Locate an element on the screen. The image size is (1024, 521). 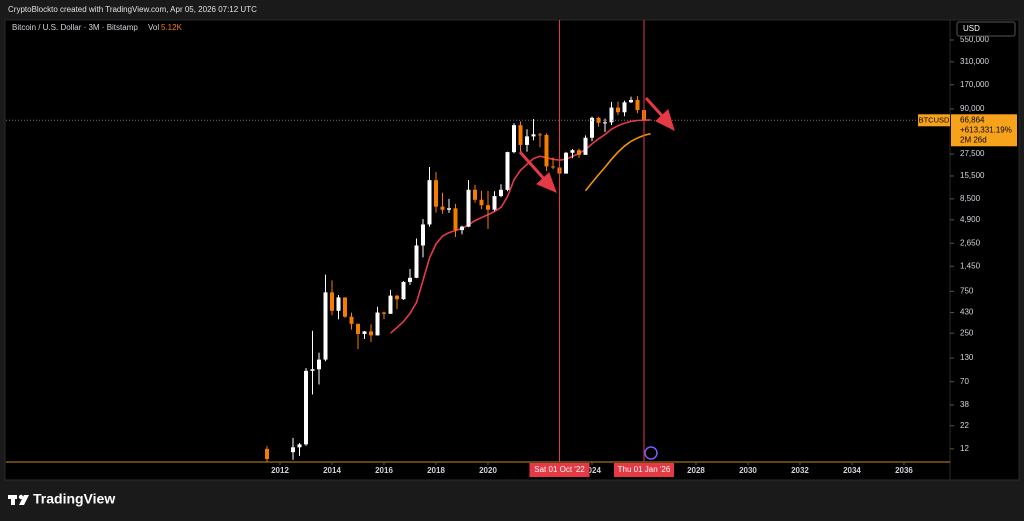
x-tick-label: 2016 is located at coordinates (384, 470).